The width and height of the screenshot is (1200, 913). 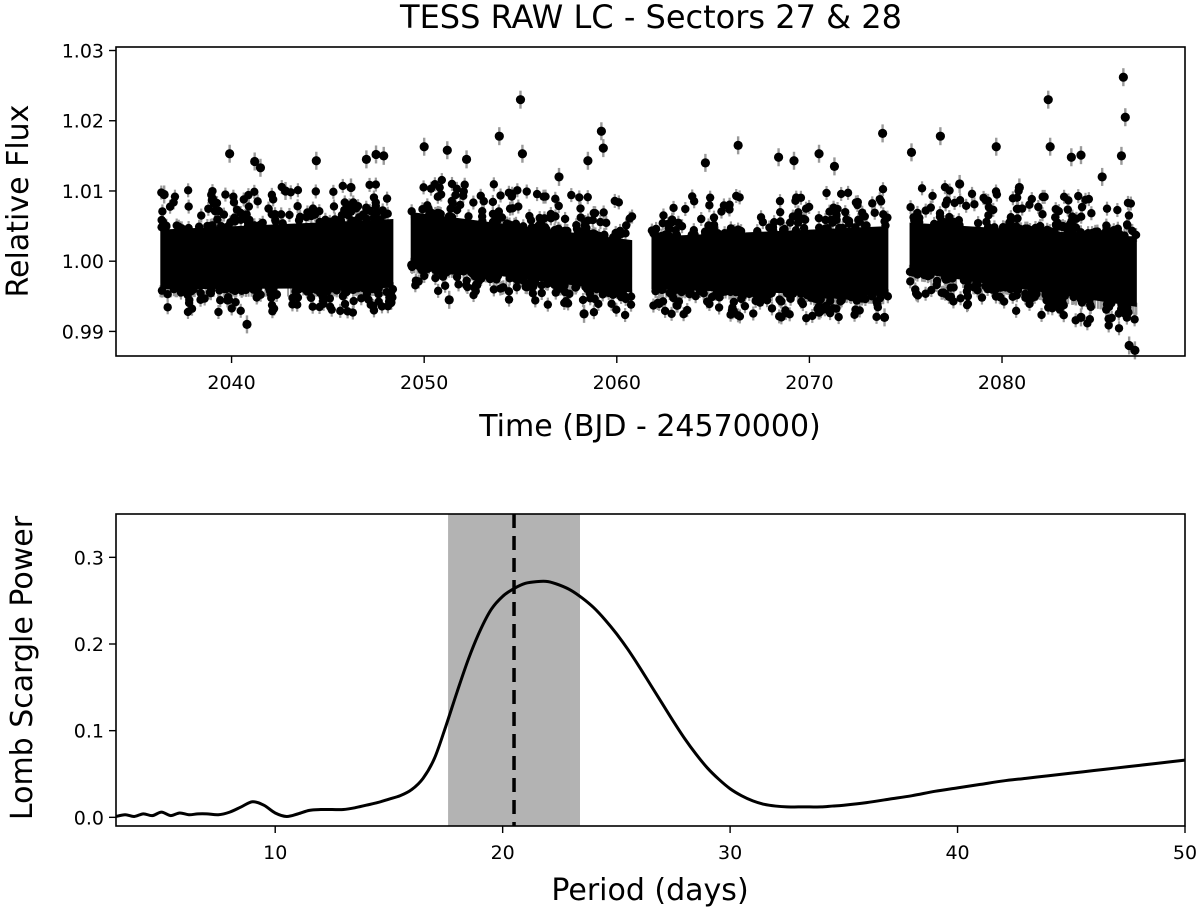 I want to click on x-tick-label: 20, so click(x=503, y=853).